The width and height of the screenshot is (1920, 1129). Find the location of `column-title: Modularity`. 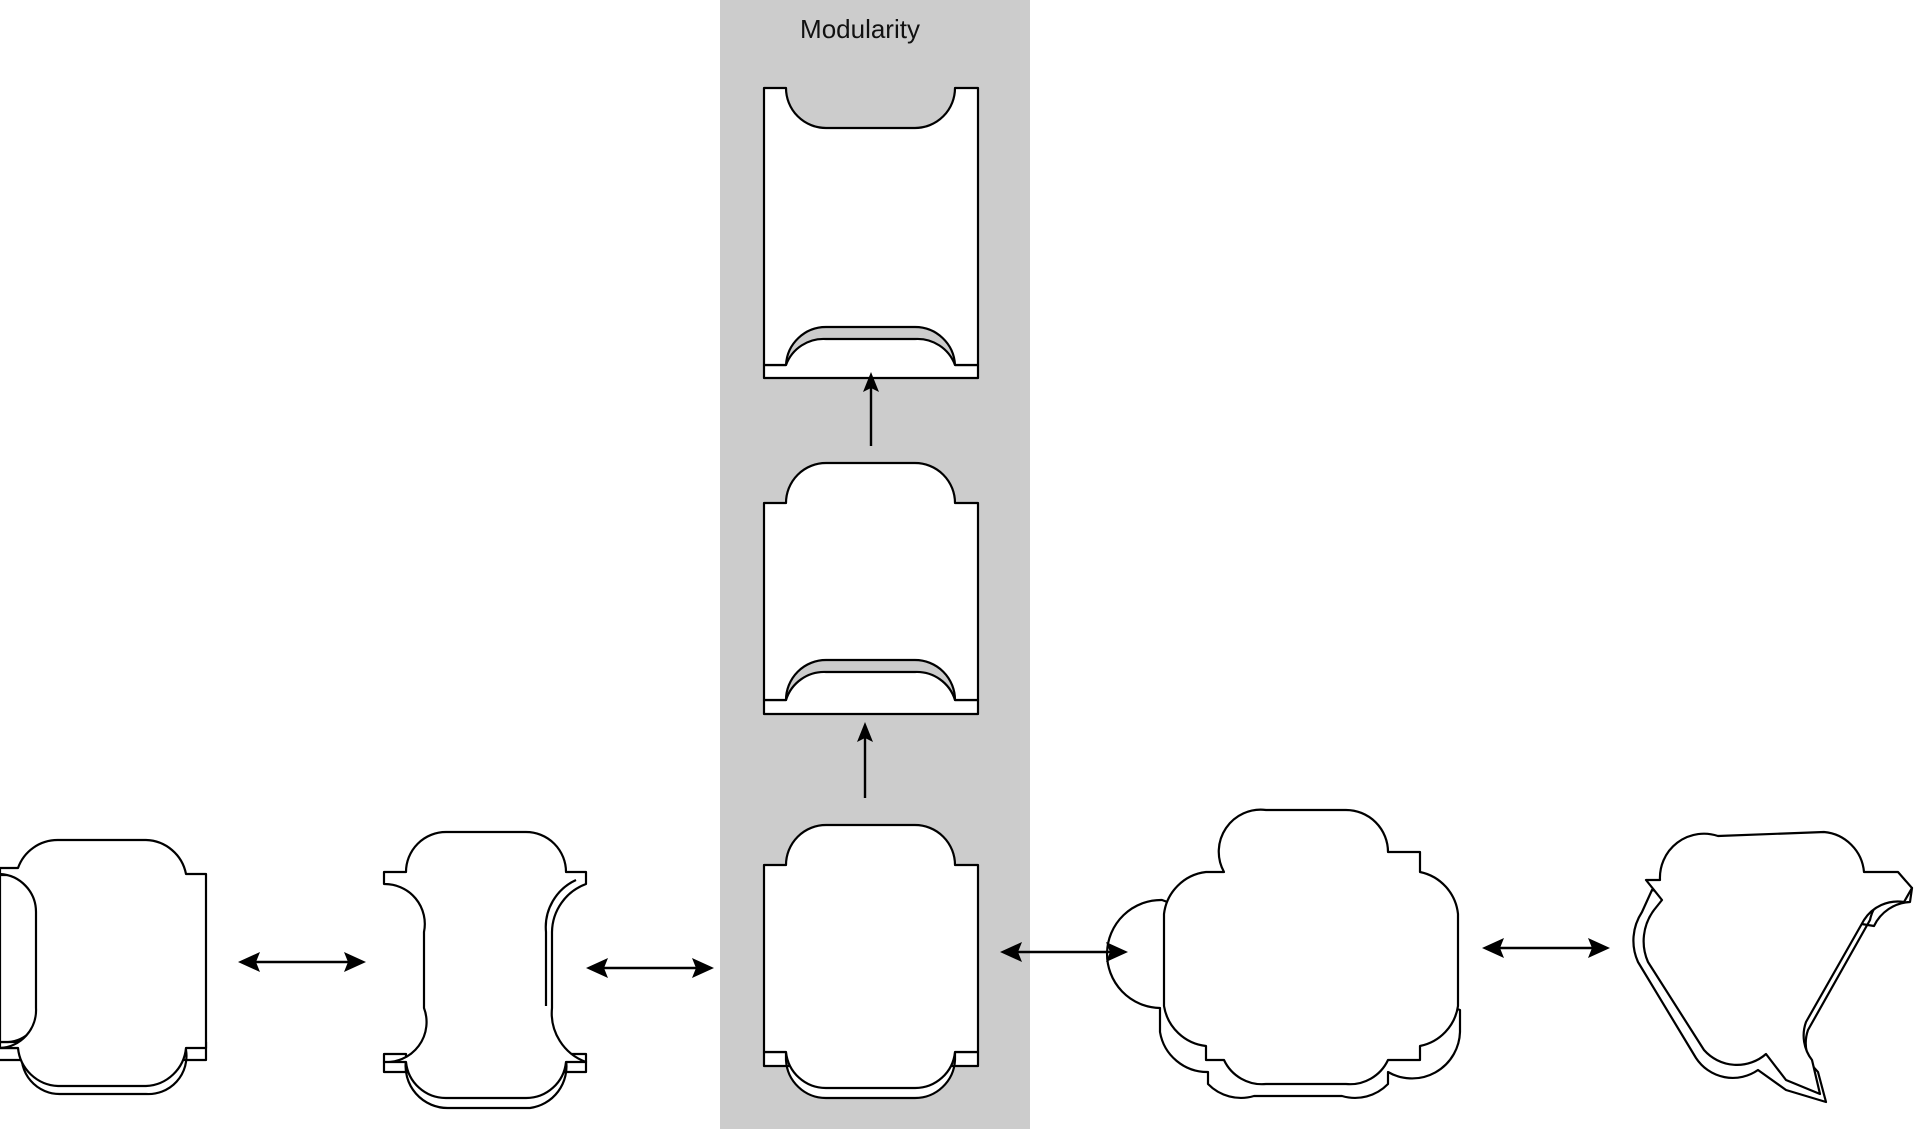

column-title: Modularity is located at coordinates (860, 29).